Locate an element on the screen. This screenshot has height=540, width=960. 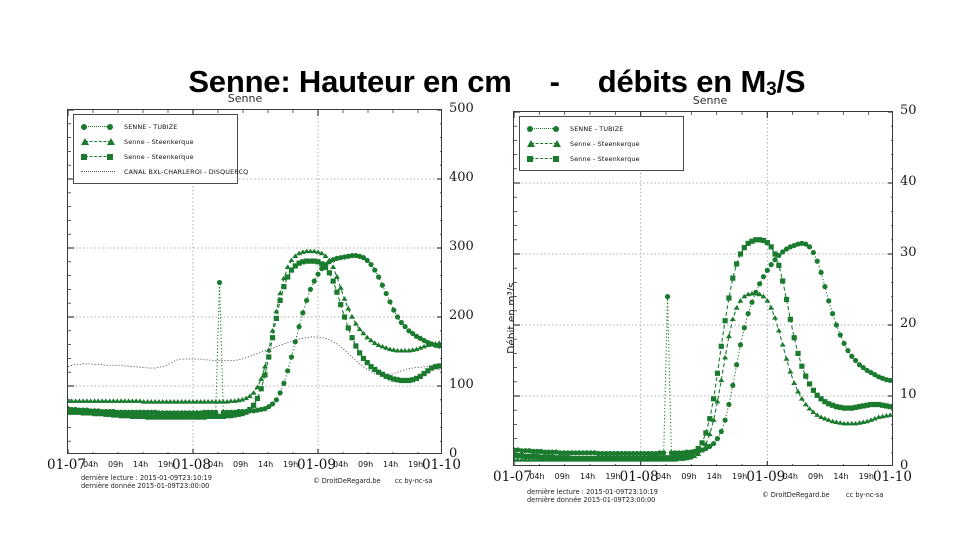
footer-data-right: dernière donnée 2015-01-09T23:00:00 is located at coordinates (591, 500).